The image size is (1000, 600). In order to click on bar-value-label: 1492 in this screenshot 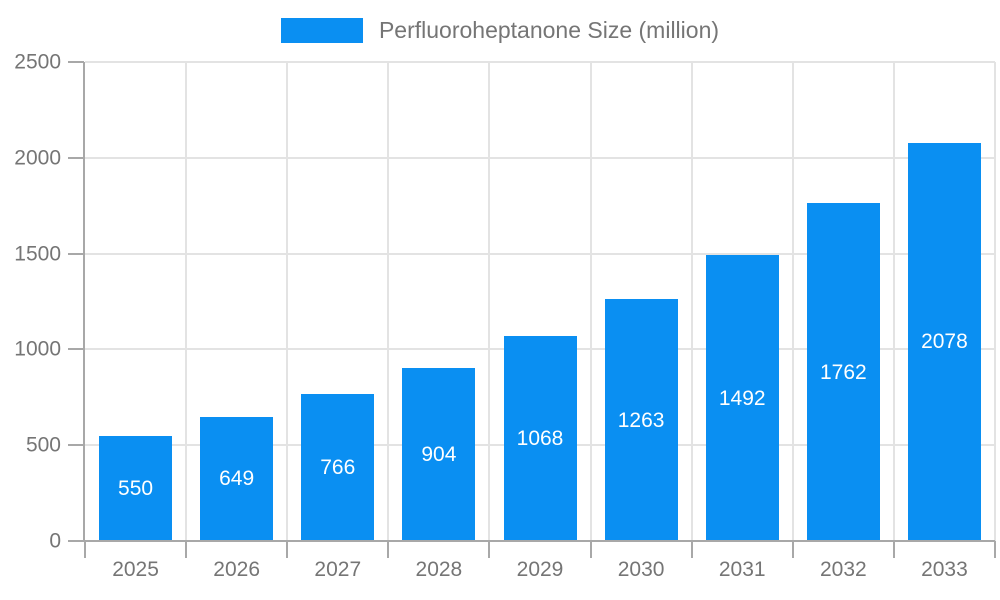, I will do `click(742, 398)`.